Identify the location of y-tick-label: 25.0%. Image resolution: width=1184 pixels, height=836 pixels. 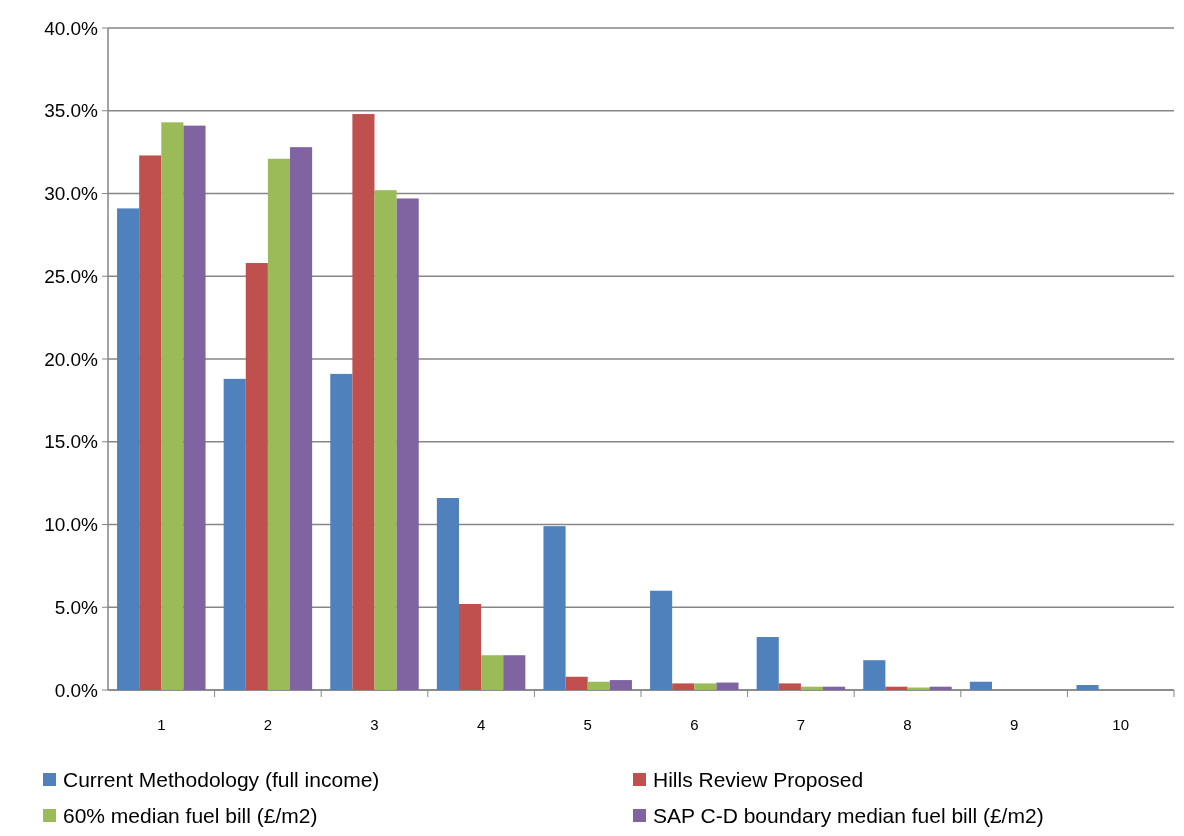
(71, 276).